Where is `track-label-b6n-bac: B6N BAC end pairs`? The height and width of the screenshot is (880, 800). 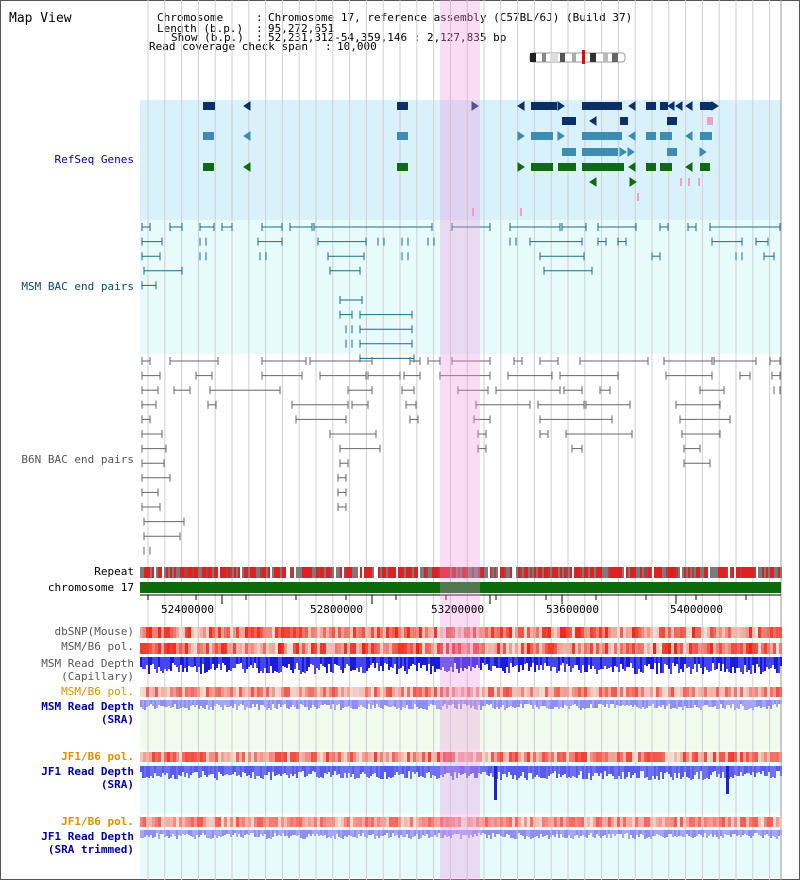
track-label-b6n-bac: B6N BAC end pairs is located at coordinates (77, 459).